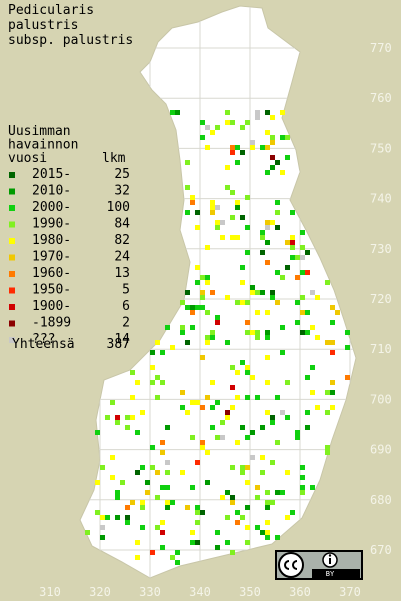 The height and width of the screenshot is (601, 401). What do you see at coordinates (122, 339) in the screenshot?
I see `legend-count: 14` at bounding box center [122, 339].